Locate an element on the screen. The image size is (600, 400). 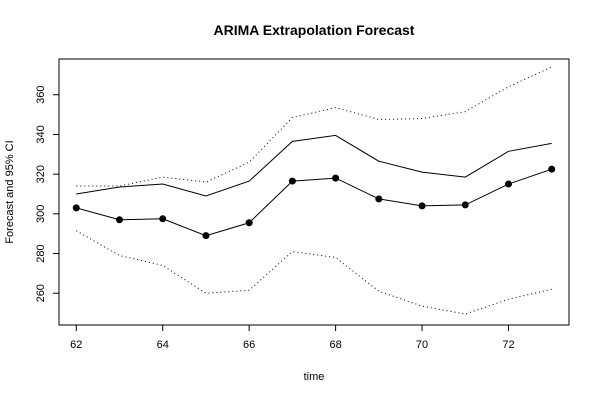
chart-title: ARIMA Extrapolation Forecast is located at coordinates (314, 30).